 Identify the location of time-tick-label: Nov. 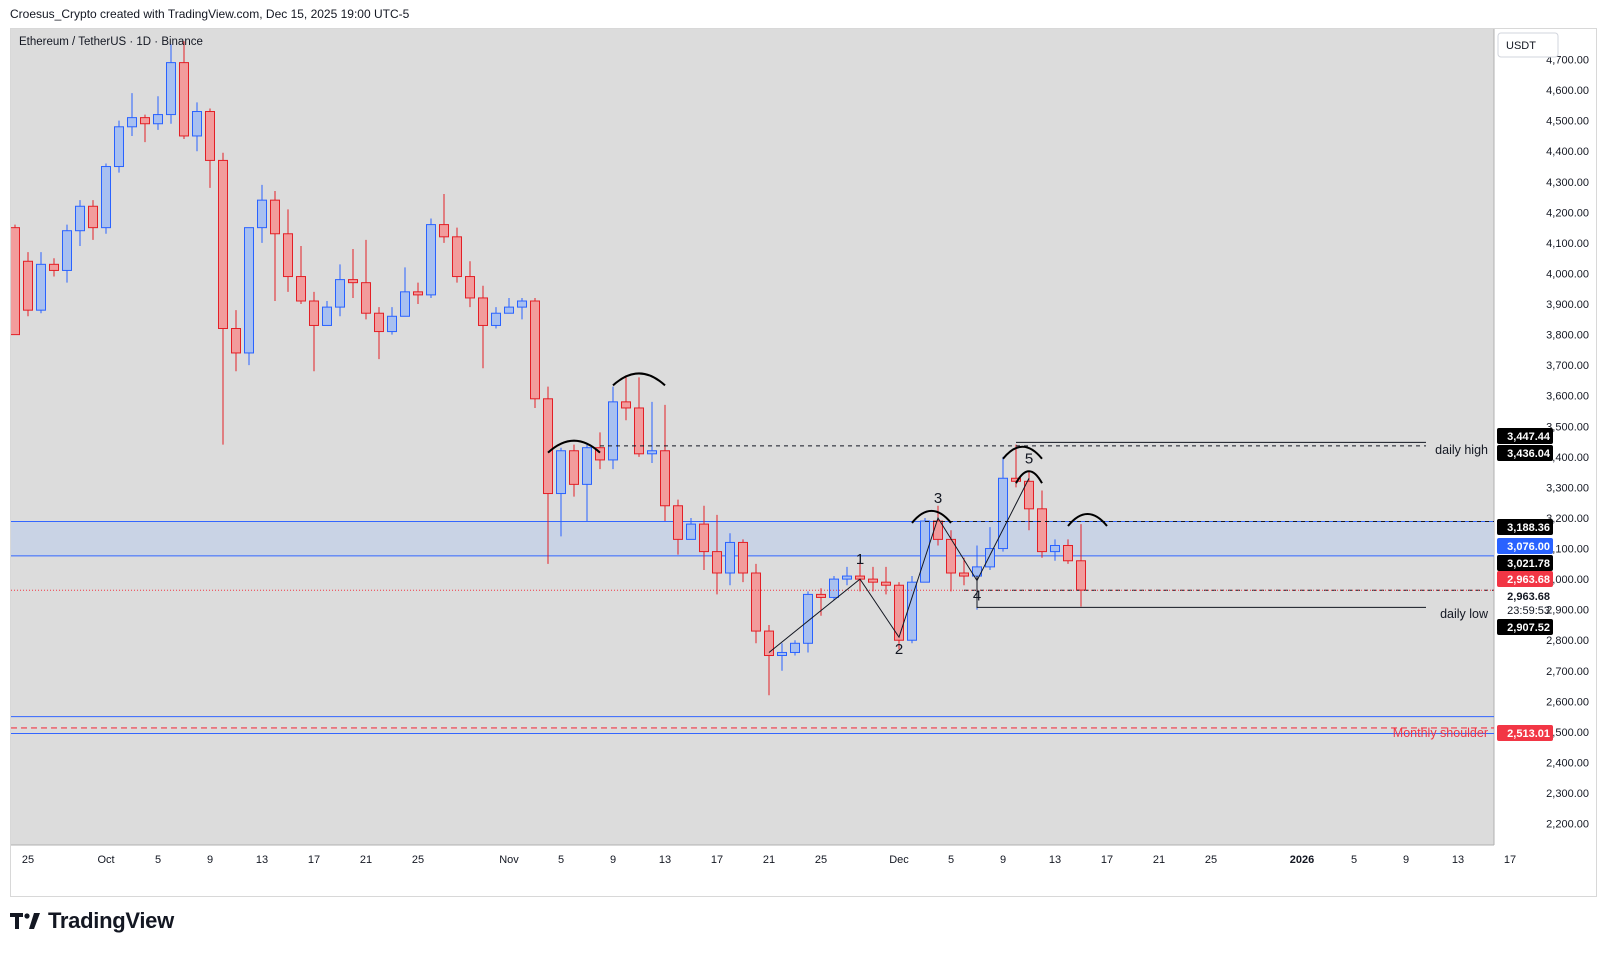
(509, 860).